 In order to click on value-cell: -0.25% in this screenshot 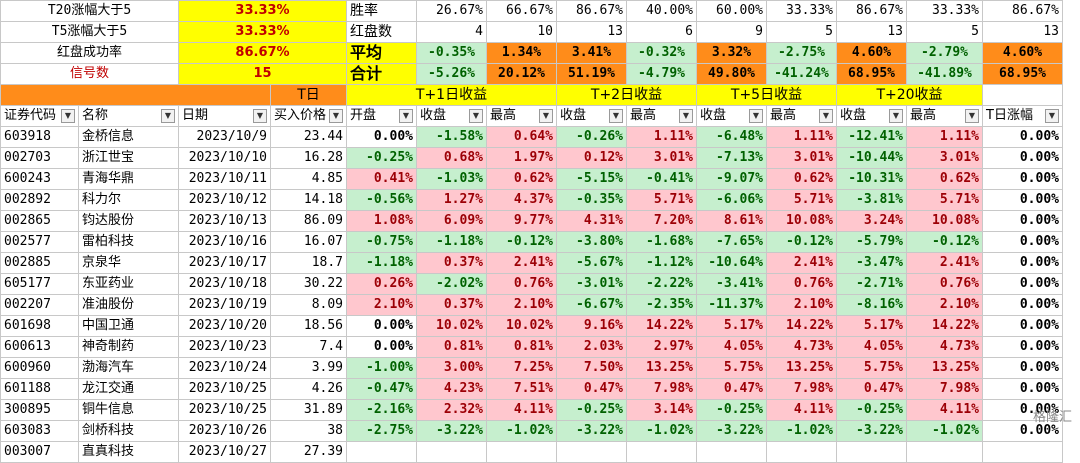, I will do `click(592, 410)`.